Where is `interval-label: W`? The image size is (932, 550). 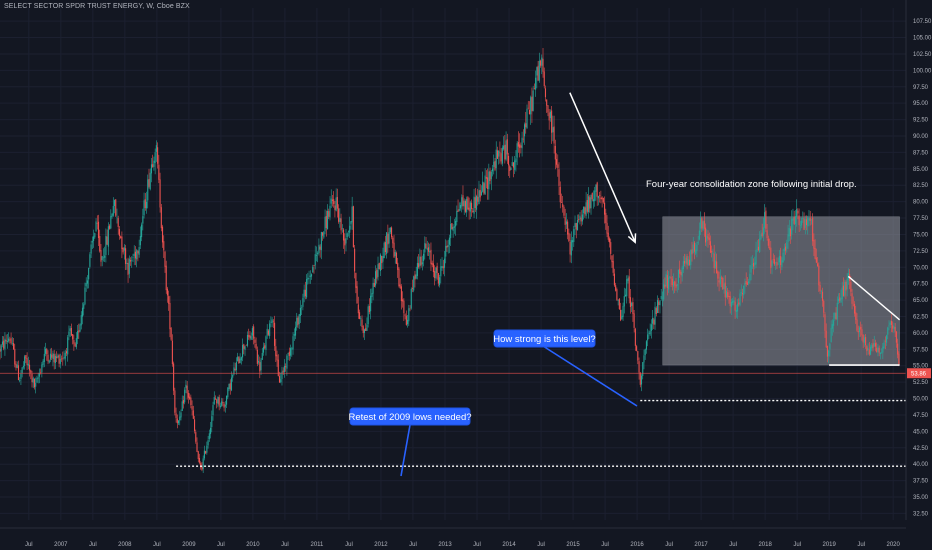 interval-label: W is located at coordinates (149, 6).